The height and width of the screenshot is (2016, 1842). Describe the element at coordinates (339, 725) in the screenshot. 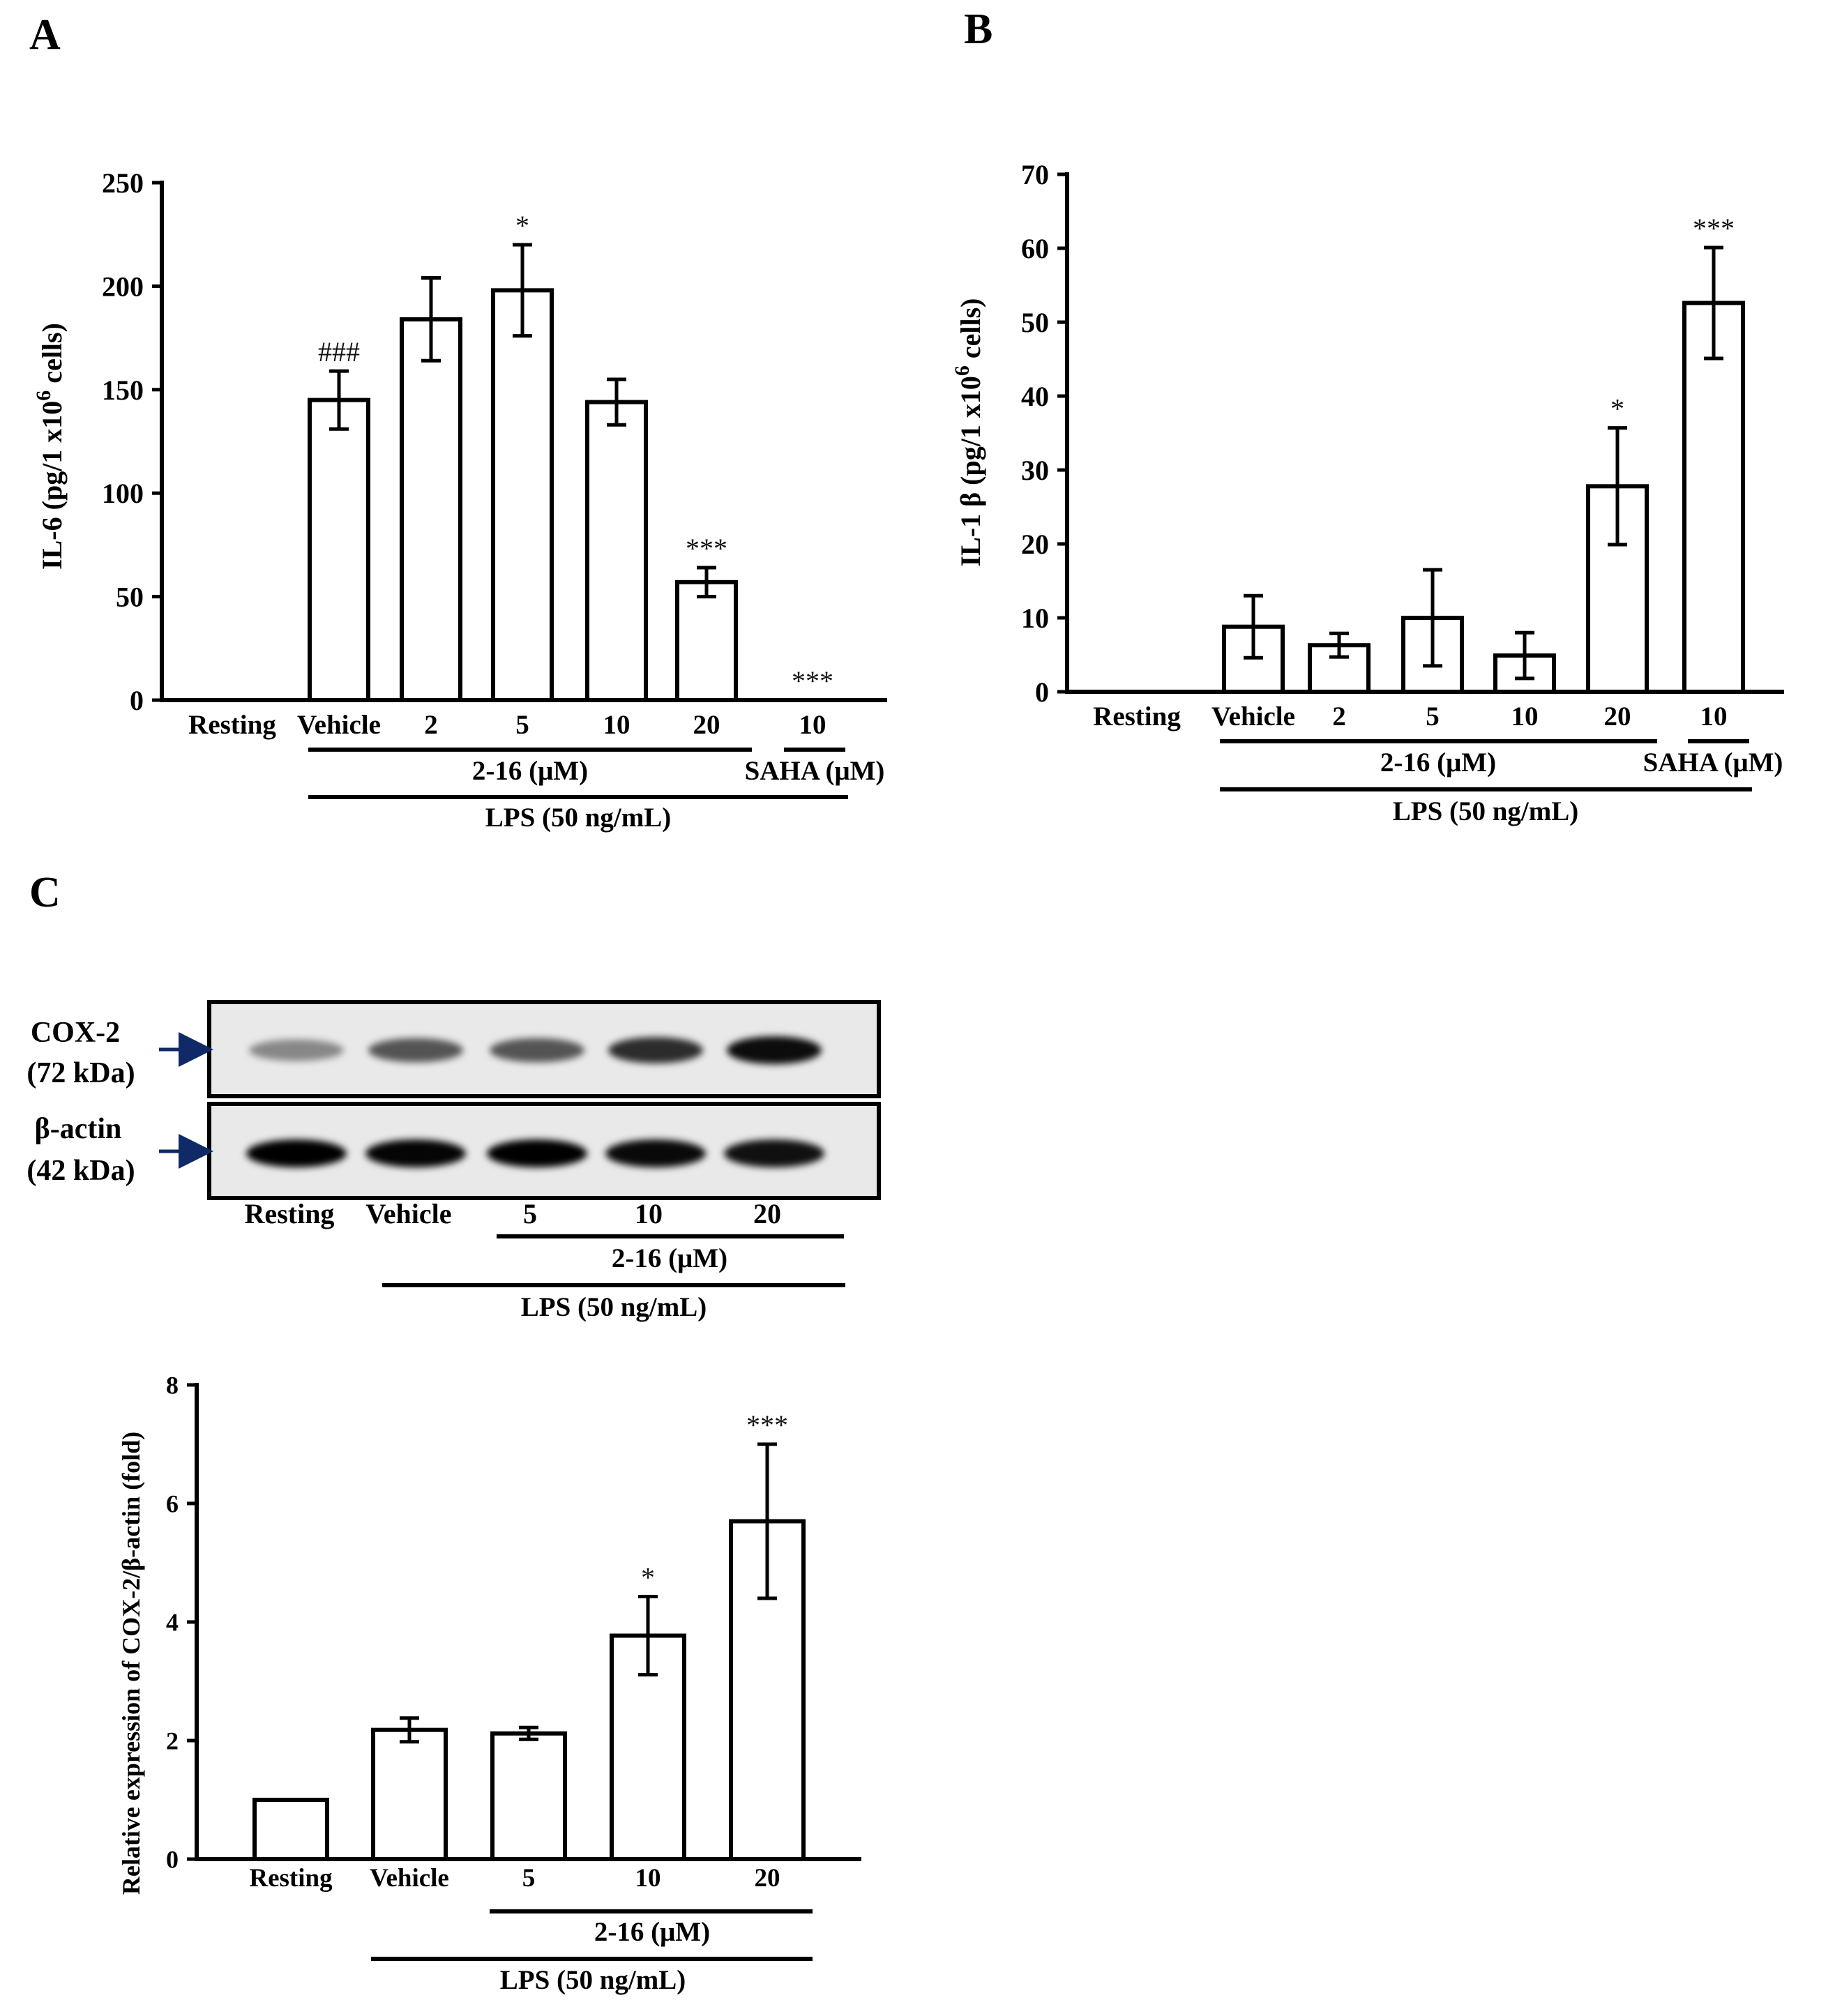

I see `chart-a-category-label: Vehicle` at that location.